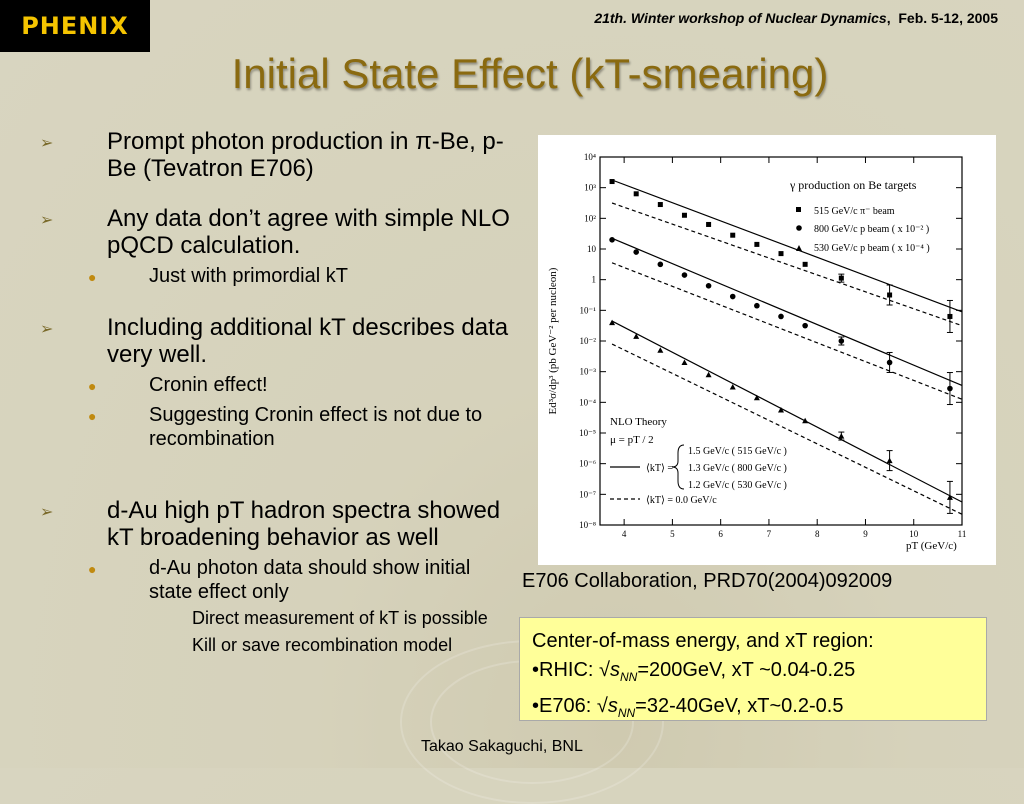  Describe the element at coordinates (624, 534) in the screenshot. I see `x-tick-label: 4` at that location.